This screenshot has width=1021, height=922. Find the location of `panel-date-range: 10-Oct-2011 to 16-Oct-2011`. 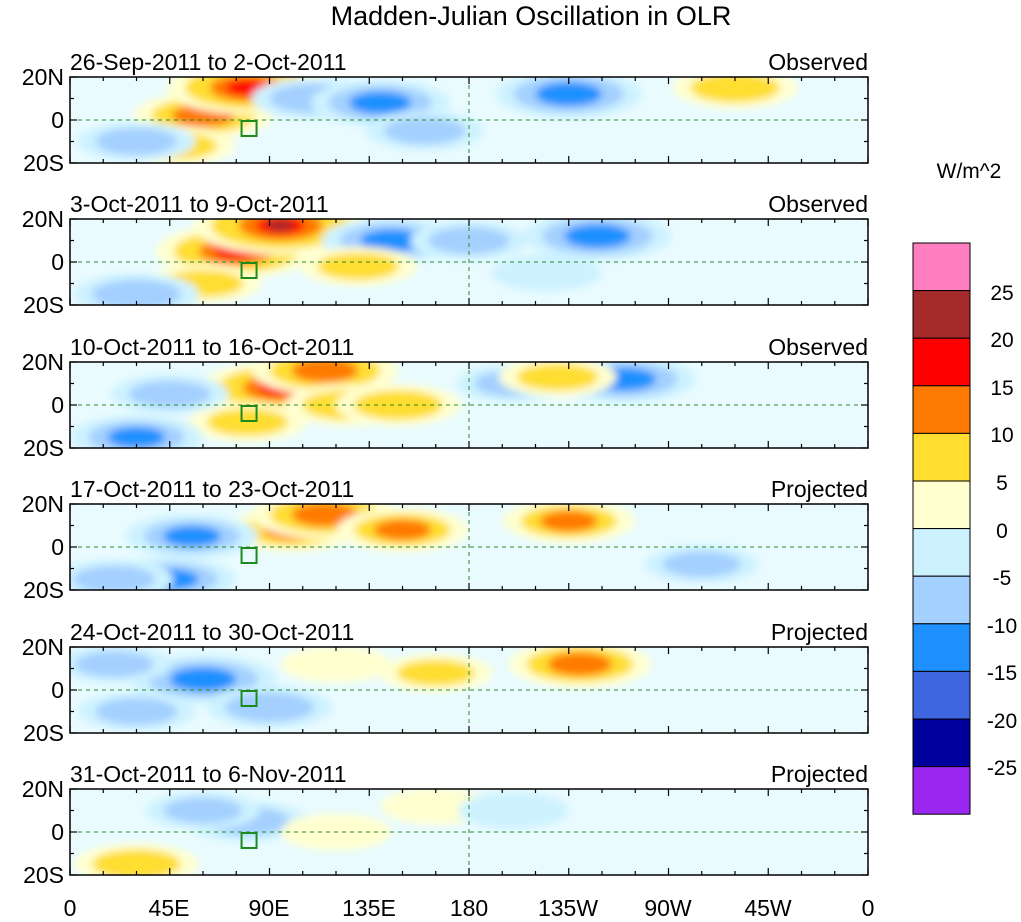

panel-date-range: 10-Oct-2011 to 16-Oct-2011 is located at coordinates (212, 347).